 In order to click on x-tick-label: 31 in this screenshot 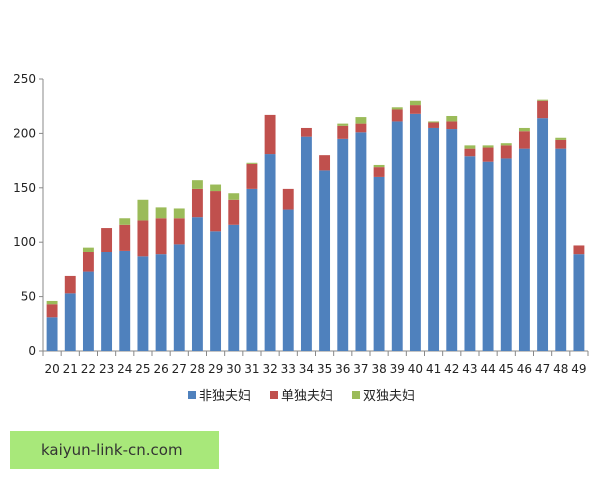, I will do `click(251, 369)`.